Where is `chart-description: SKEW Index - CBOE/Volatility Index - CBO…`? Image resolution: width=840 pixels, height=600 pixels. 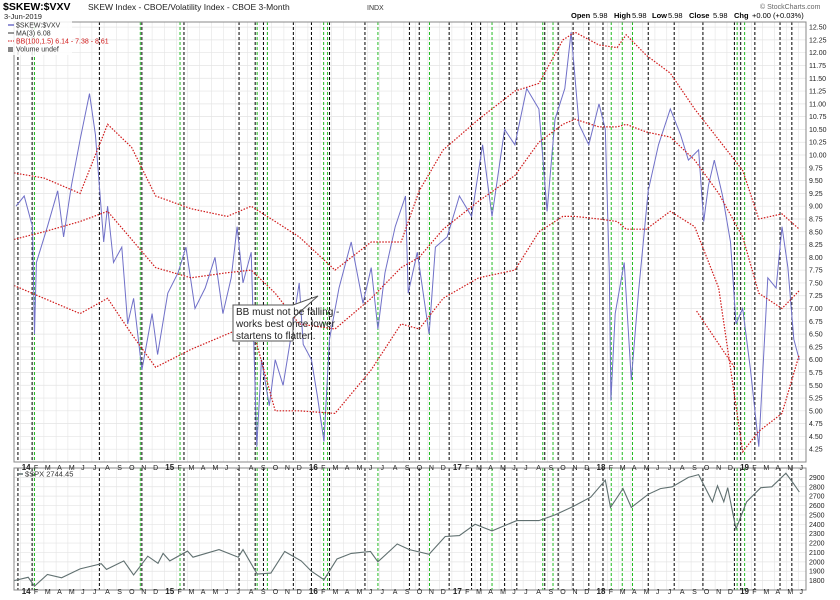 chart-description: SKEW Index - CBOE/Volatility Index - CBO… is located at coordinates (189, 7).